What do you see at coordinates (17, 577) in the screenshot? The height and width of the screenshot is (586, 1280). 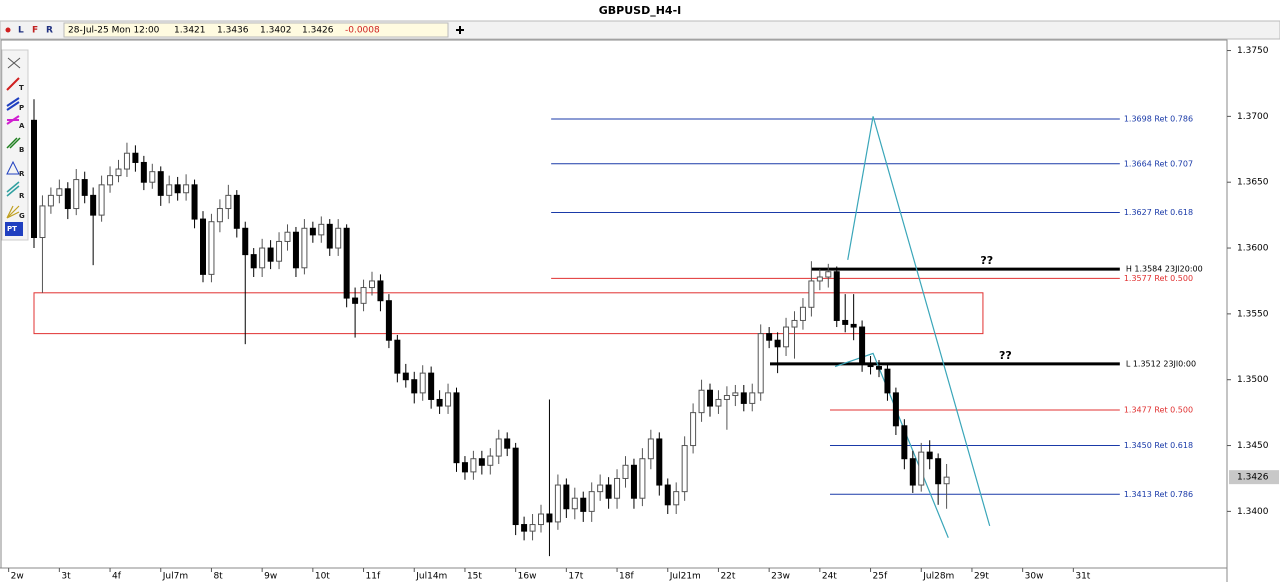 I see `x-tick-label: 2w` at bounding box center [17, 577].